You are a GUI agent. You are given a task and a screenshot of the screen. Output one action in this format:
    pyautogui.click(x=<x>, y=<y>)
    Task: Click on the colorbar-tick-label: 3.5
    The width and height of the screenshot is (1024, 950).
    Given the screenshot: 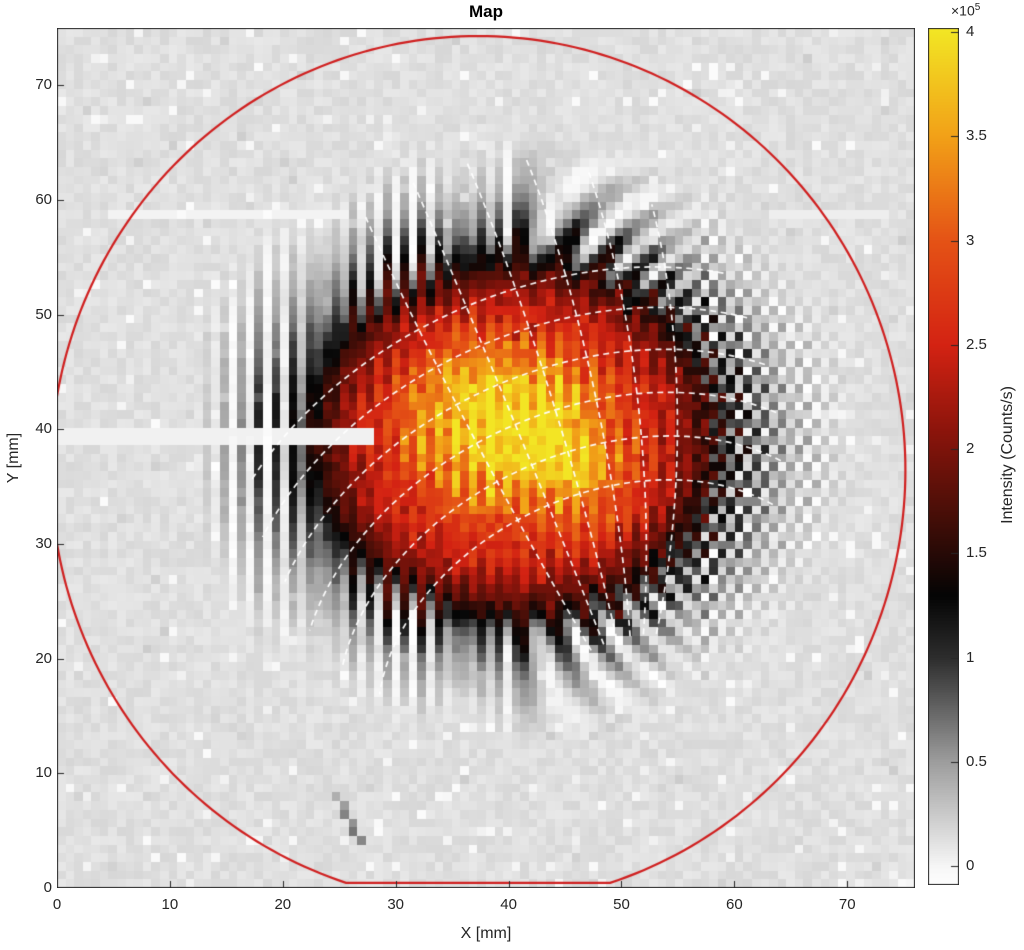 What is the action you would take?
    pyautogui.click(x=976, y=136)
    